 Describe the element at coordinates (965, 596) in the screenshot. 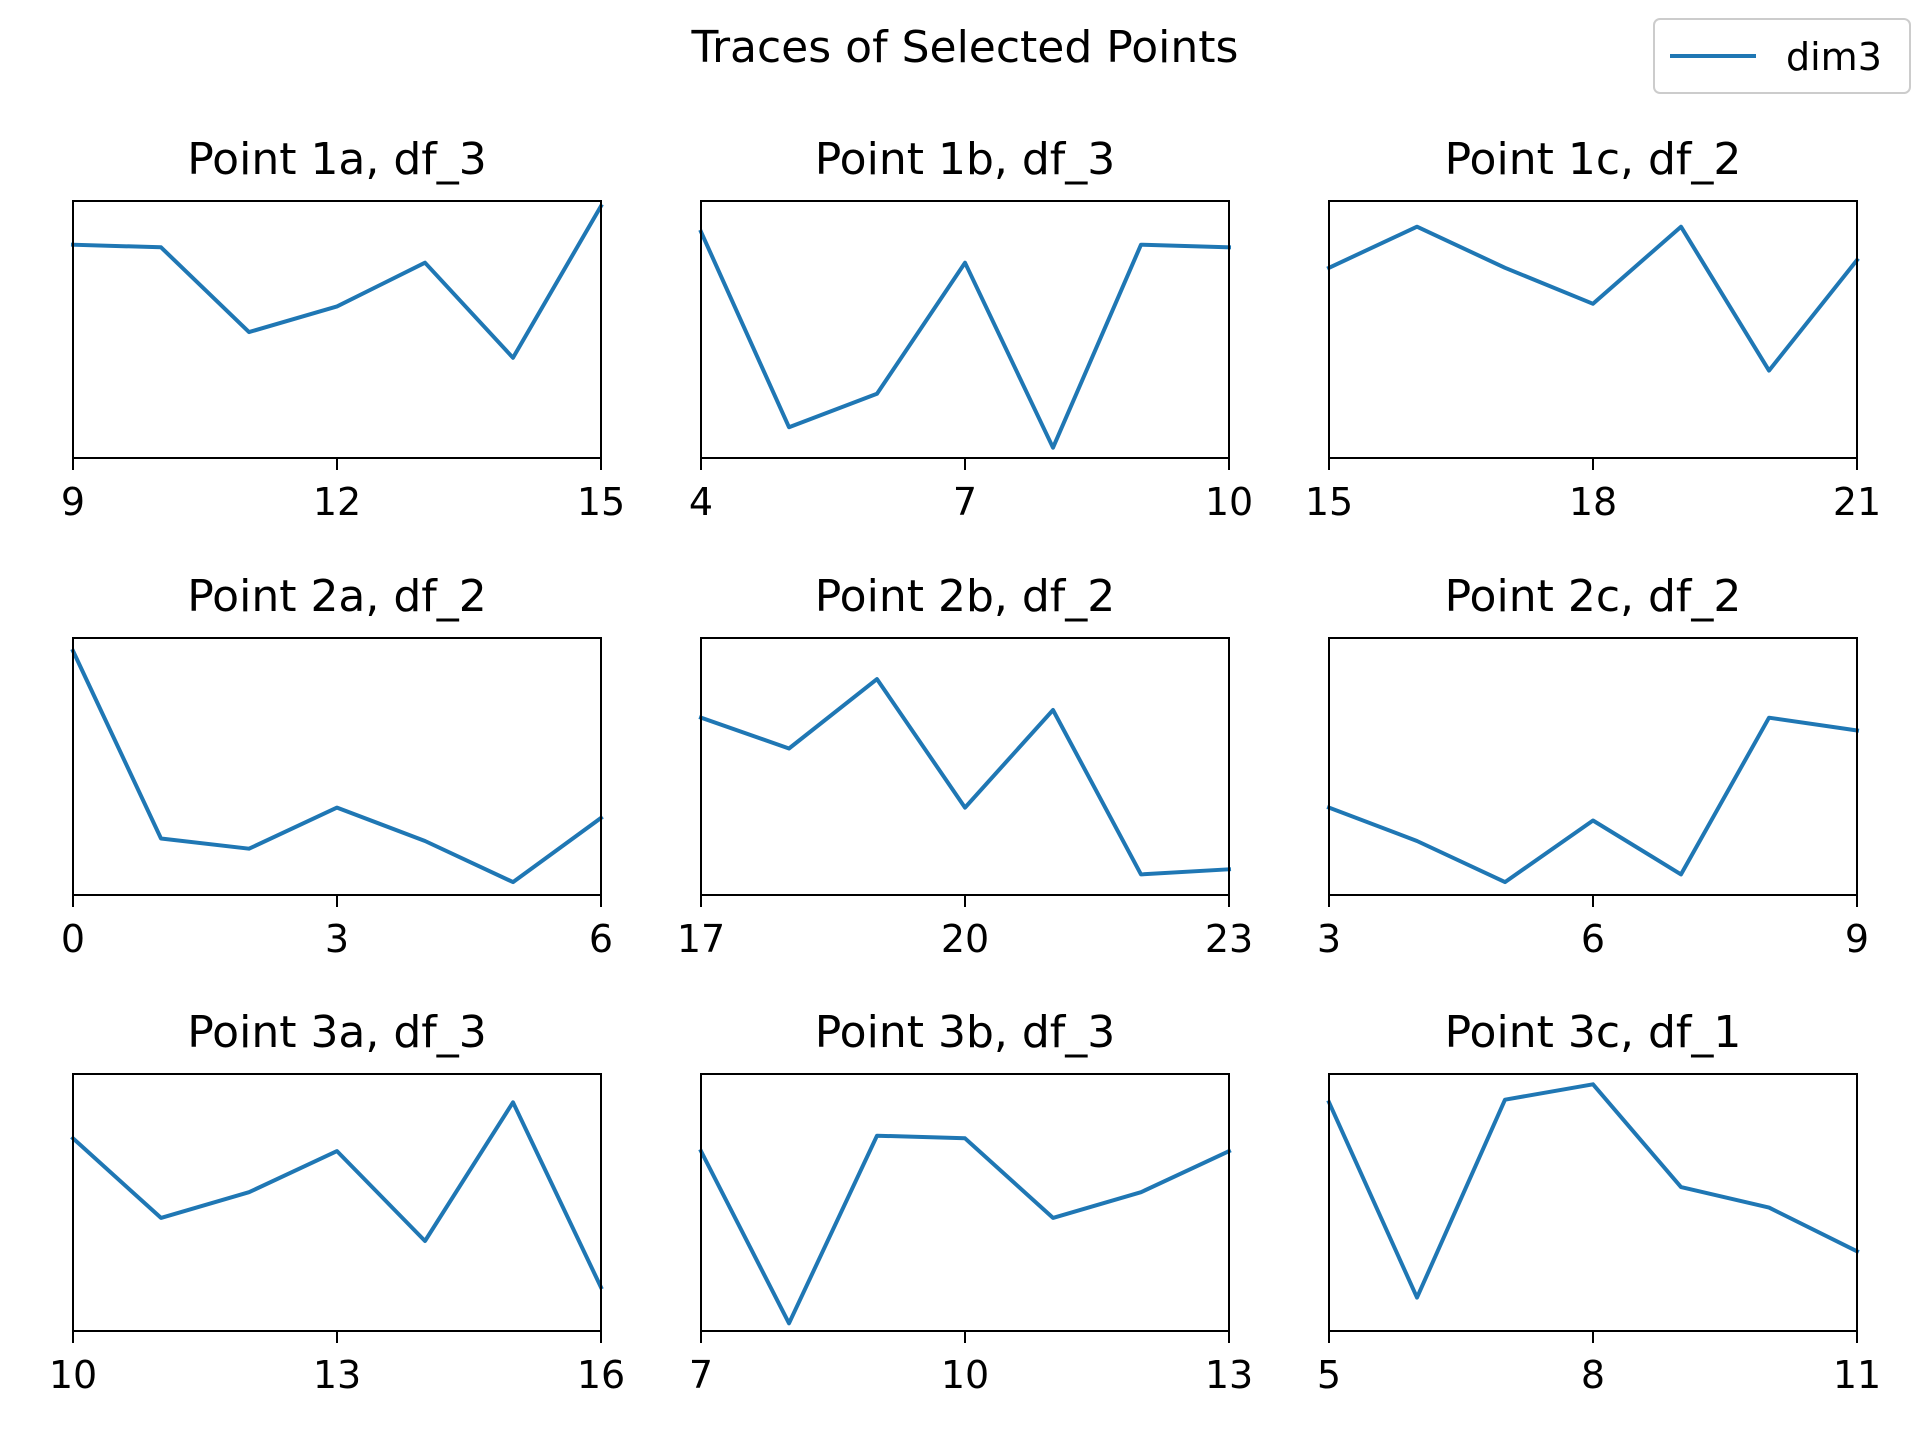

I see `subplot-5-title: Point 2b, df_2` at that location.